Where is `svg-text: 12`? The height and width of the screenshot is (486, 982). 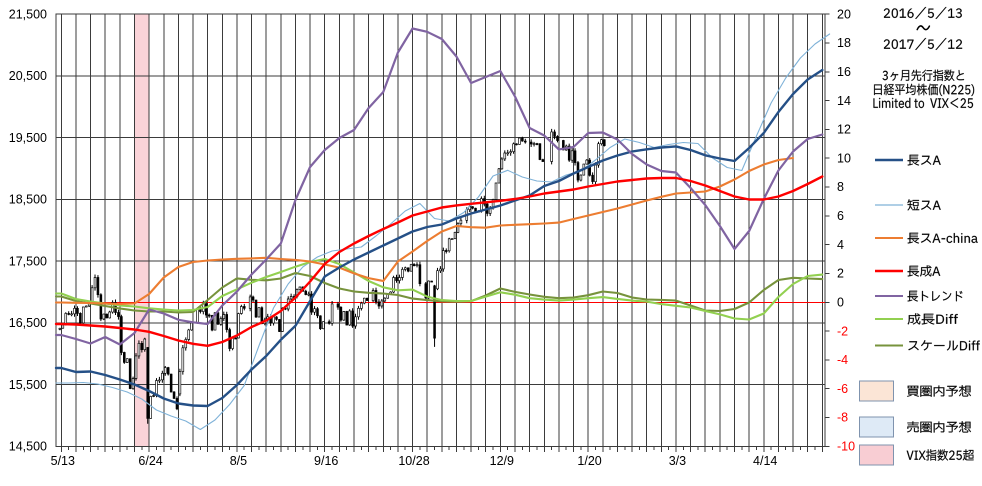
svg-text: 12 is located at coordinates (844, 130).